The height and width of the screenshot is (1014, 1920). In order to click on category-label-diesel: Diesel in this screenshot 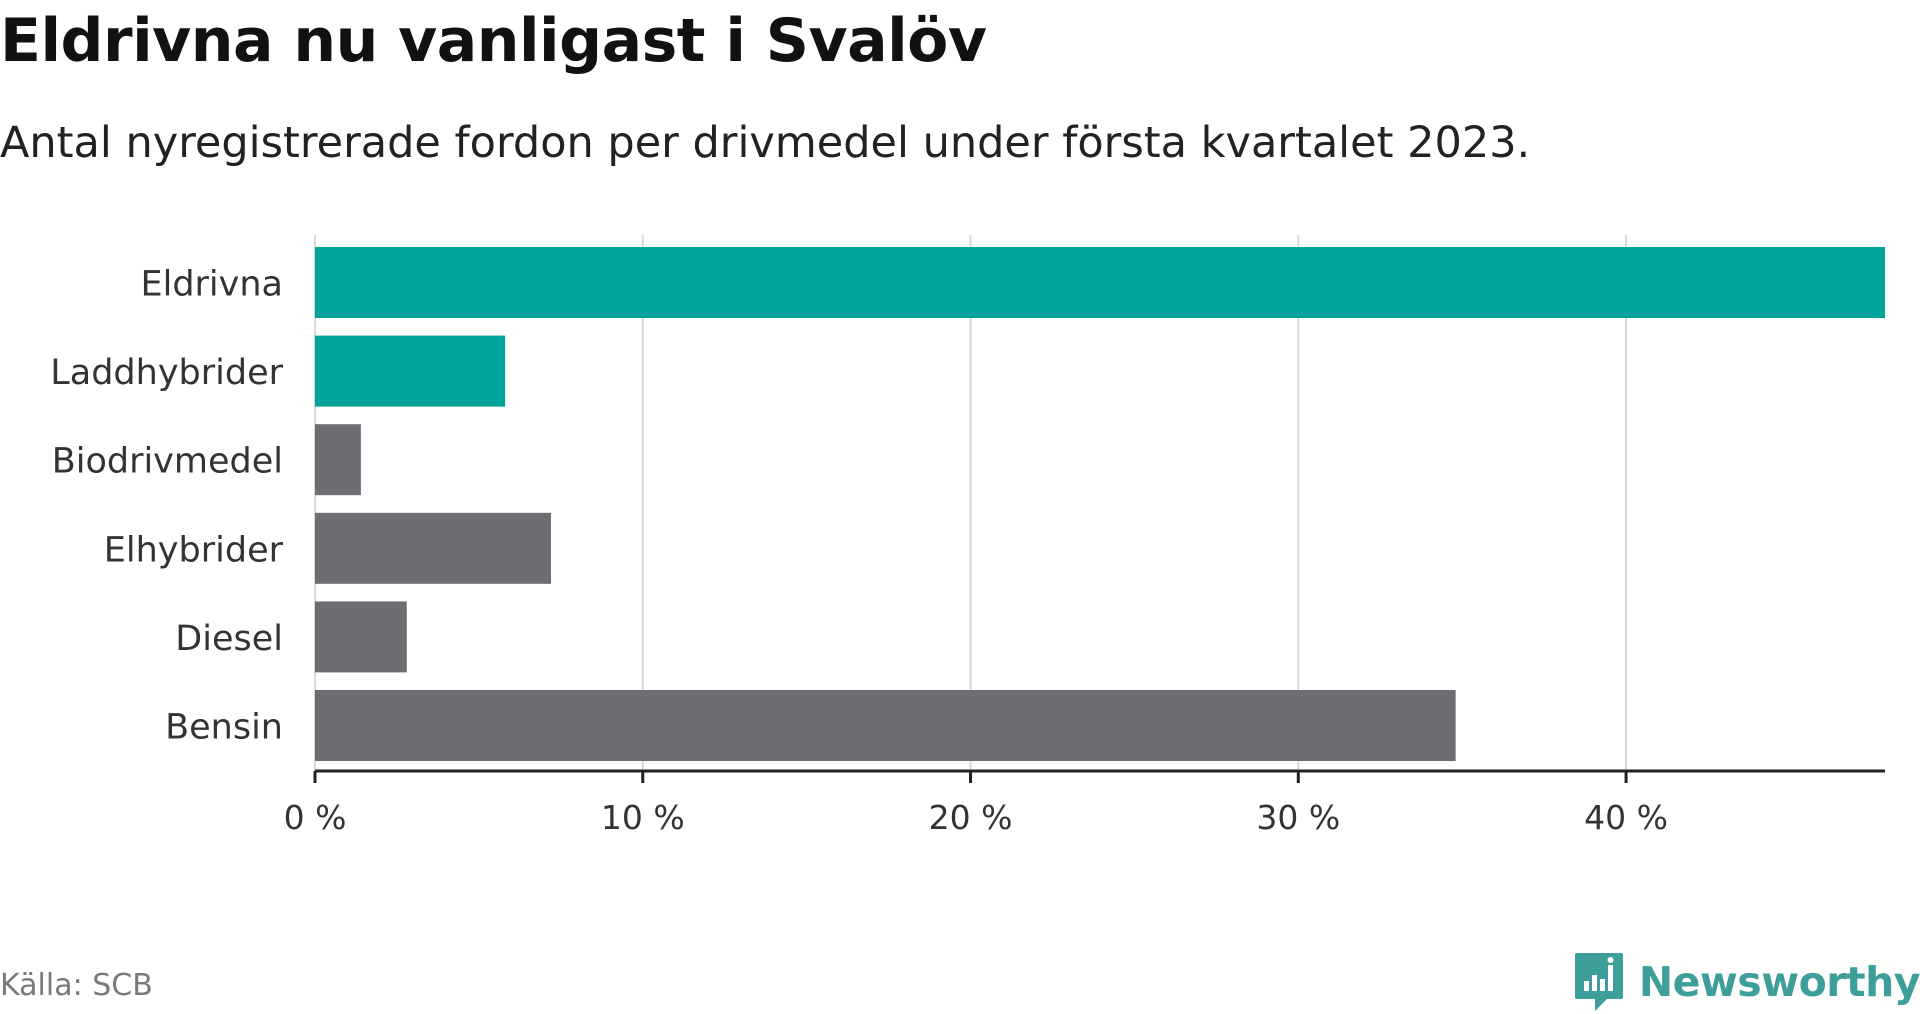, I will do `click(229, 639)`.